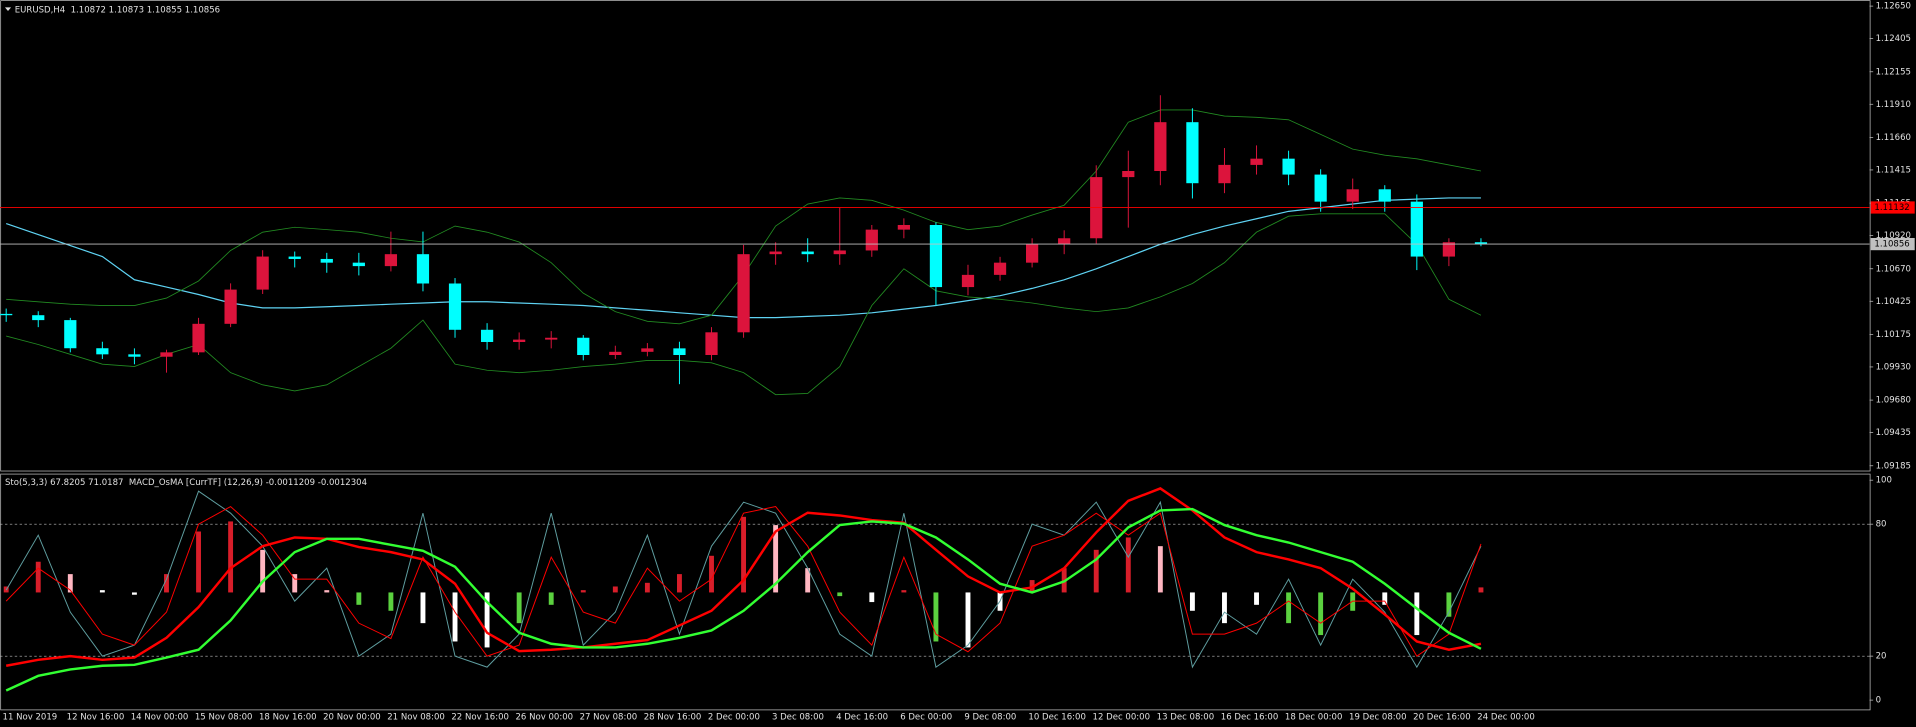 Image resolution: width=1916 pixels, height=727 pixels. I want to click on x-tick-label: 24 Dec 00:00, so click(1505, 718).